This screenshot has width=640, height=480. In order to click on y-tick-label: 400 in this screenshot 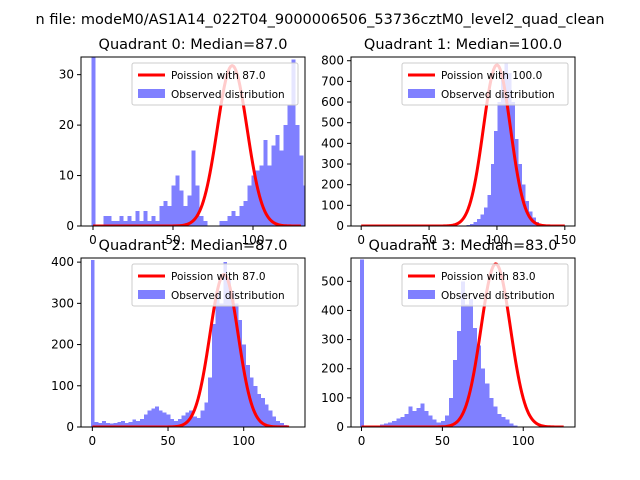, I will do `click(332, 310)`.